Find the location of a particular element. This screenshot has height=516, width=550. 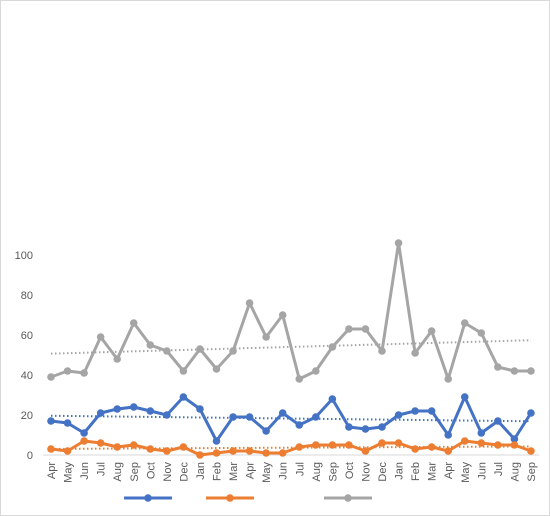

y-tick-label: 100 is located at coordinates (24, 256).